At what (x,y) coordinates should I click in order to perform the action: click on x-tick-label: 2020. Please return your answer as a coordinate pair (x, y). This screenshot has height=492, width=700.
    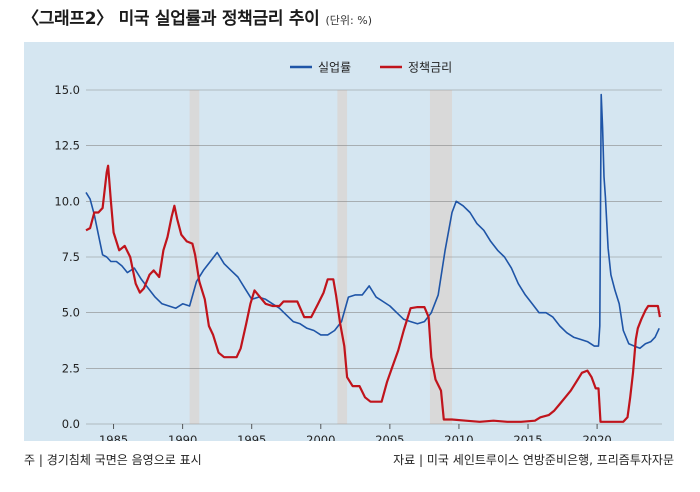
    Looking at the image, I should click on (596, 437).